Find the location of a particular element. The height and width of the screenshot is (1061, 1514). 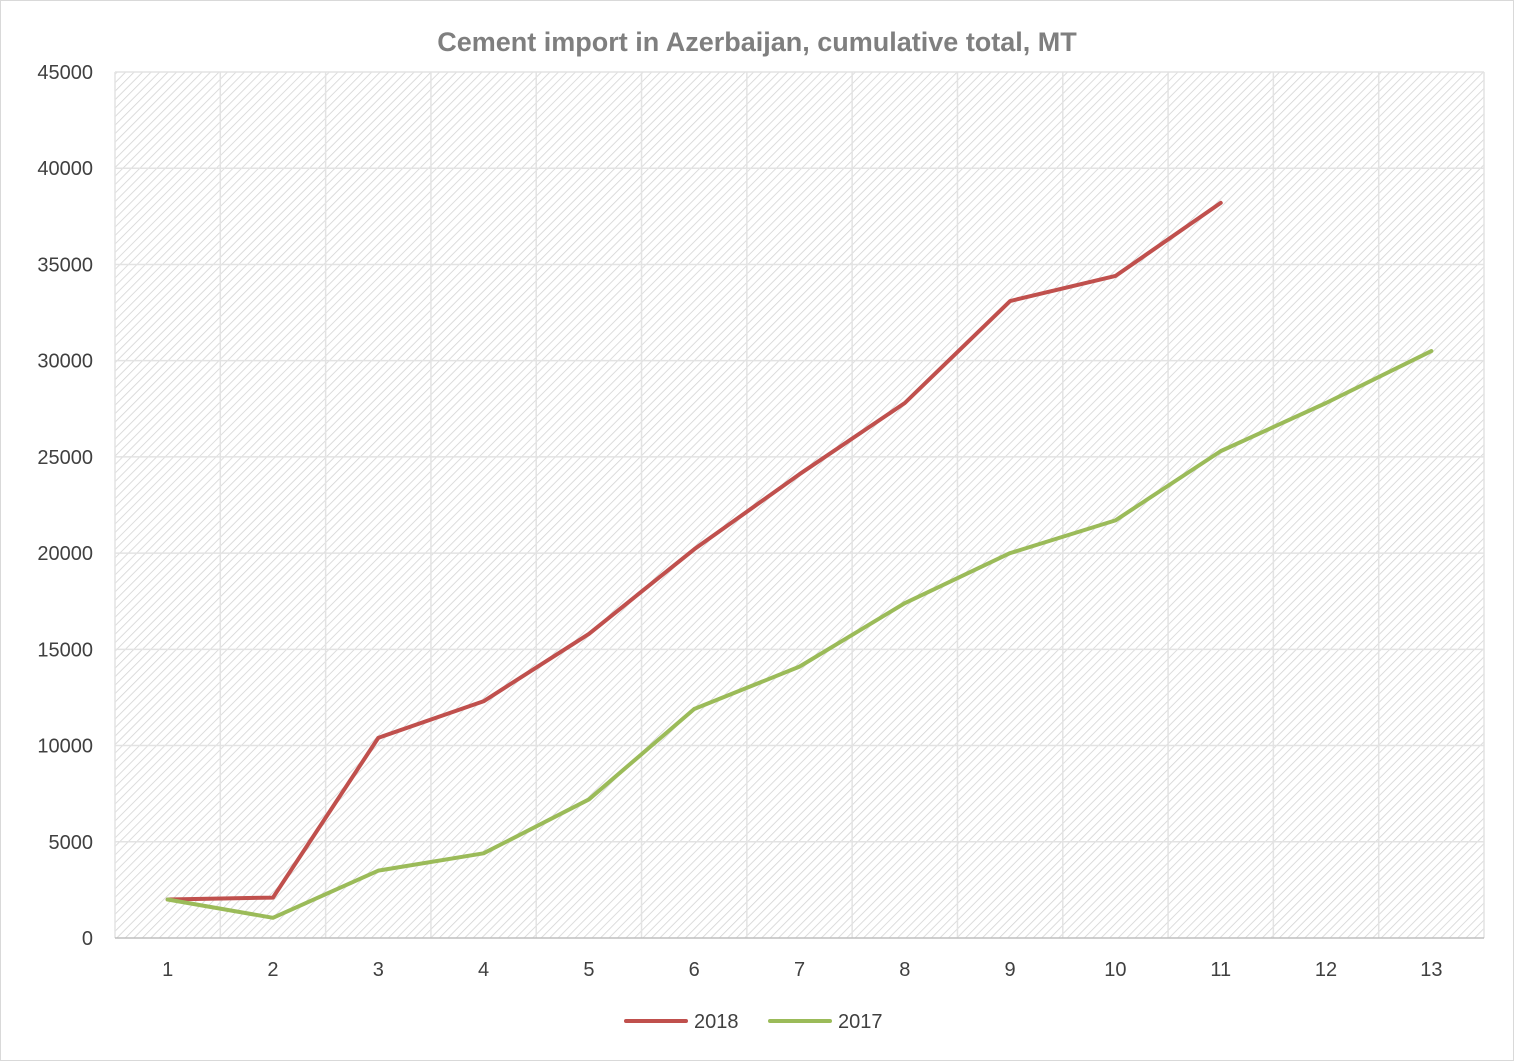

y-tick-label: 20000 is located at coordinates (65, 554).